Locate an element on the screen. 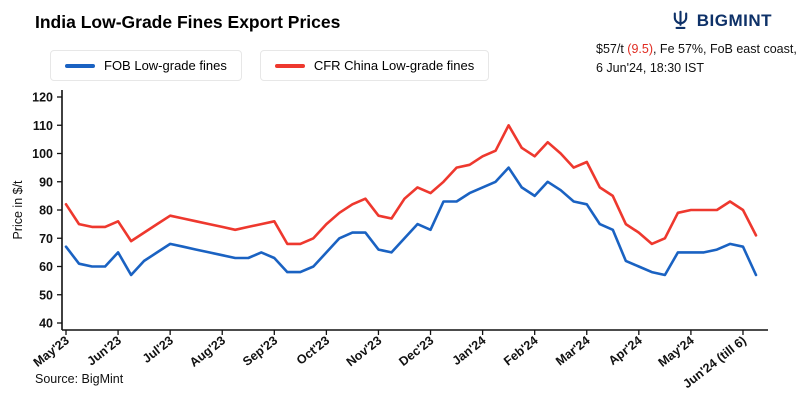 This screenshot has height=401, width=800. legend-label-fob: FOB Low-grade fines is located at coordinates (165, 65).